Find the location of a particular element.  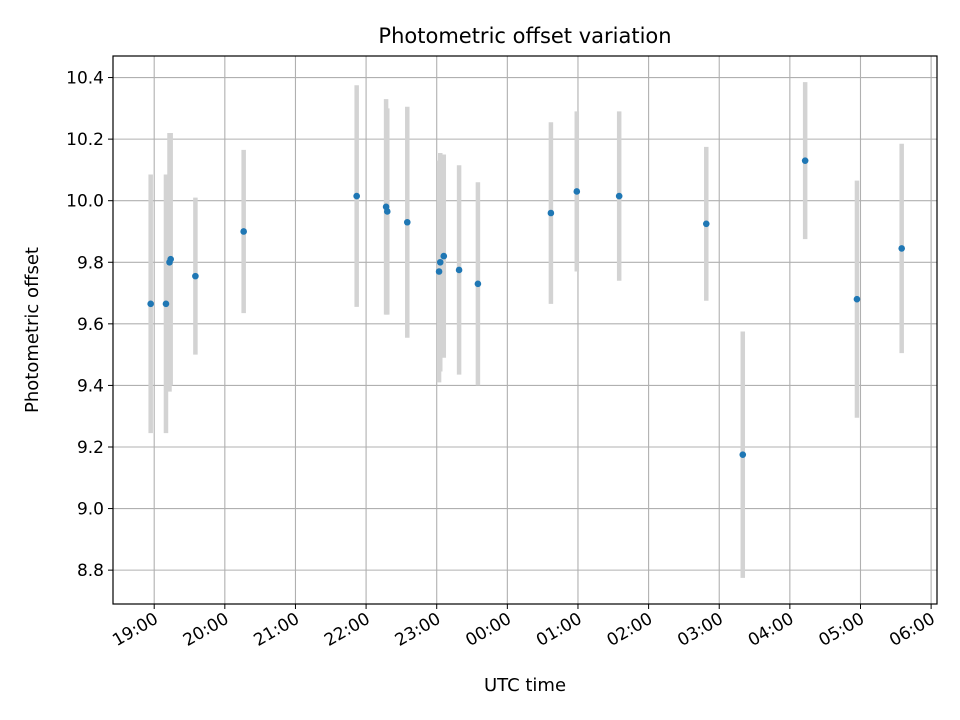

y-tick-label: 10.0 is located at coordinates (85, 202).